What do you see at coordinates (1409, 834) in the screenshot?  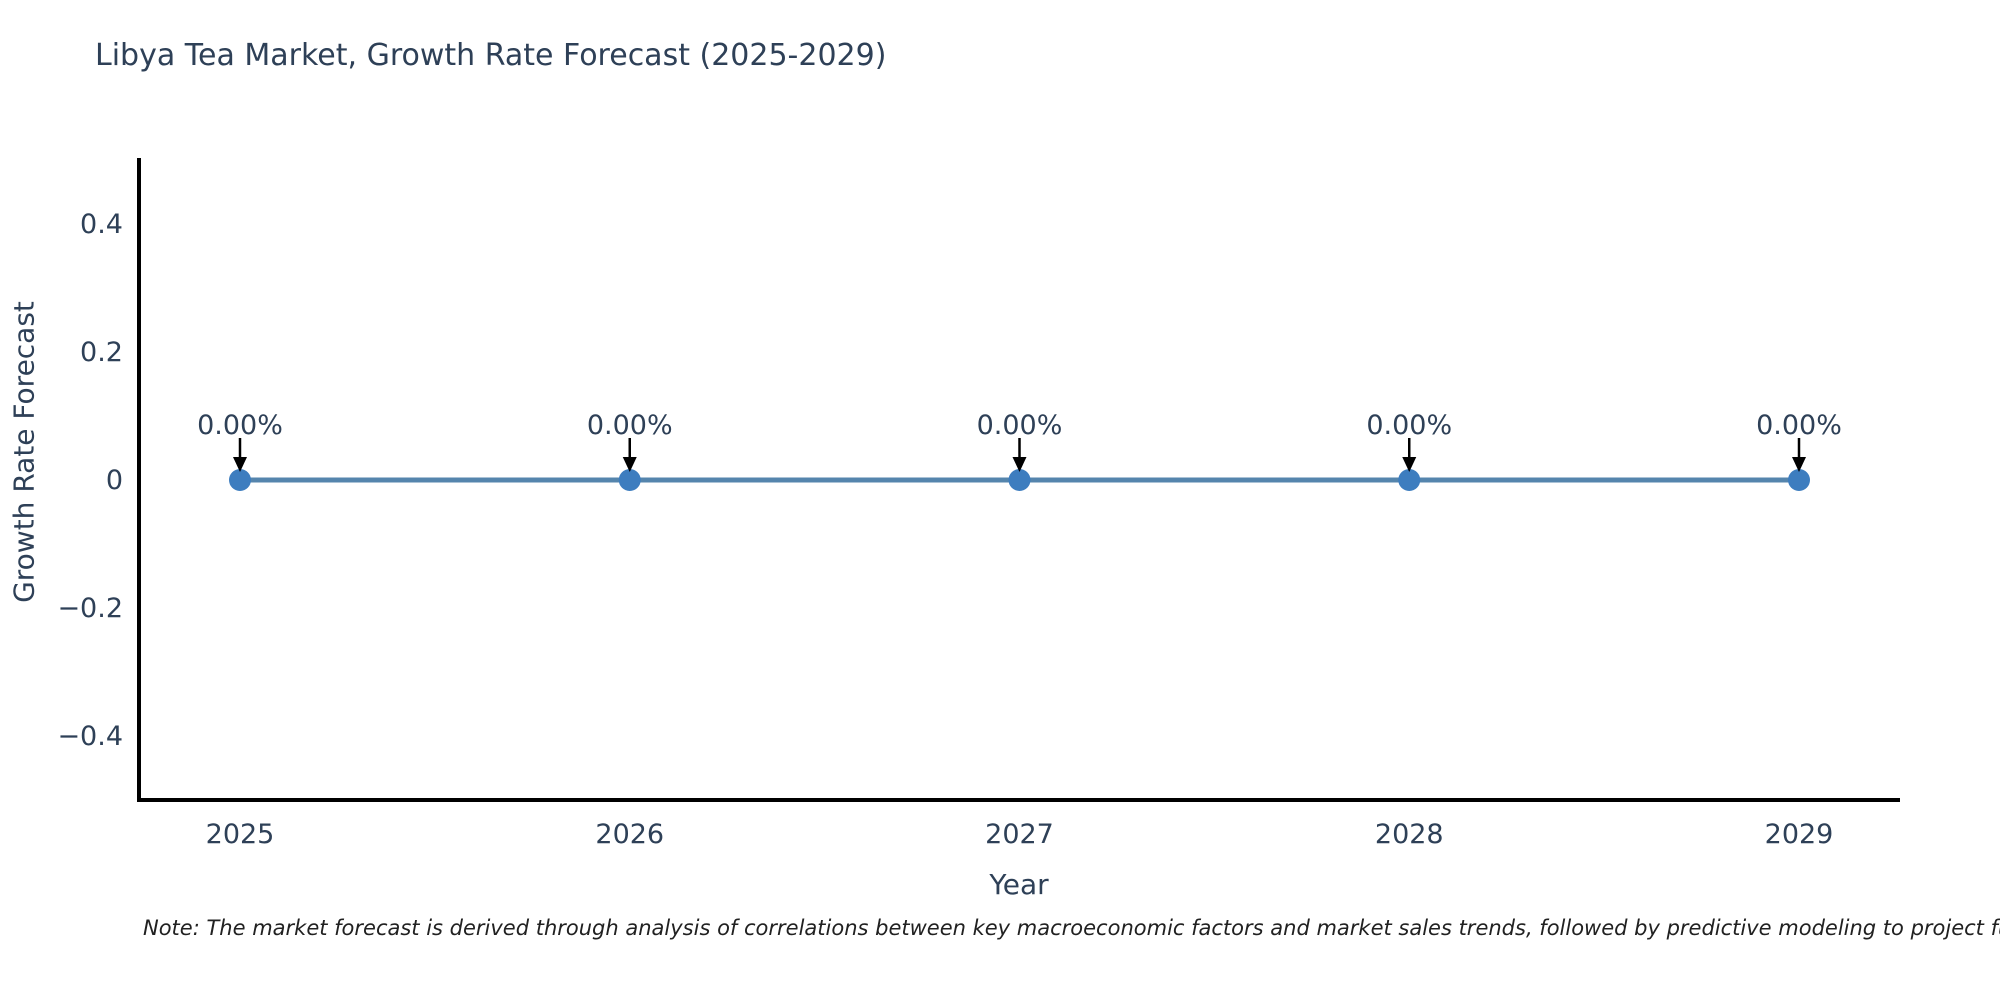 I see `x-tick-label: 2028` at bounding box center [1409, 834].